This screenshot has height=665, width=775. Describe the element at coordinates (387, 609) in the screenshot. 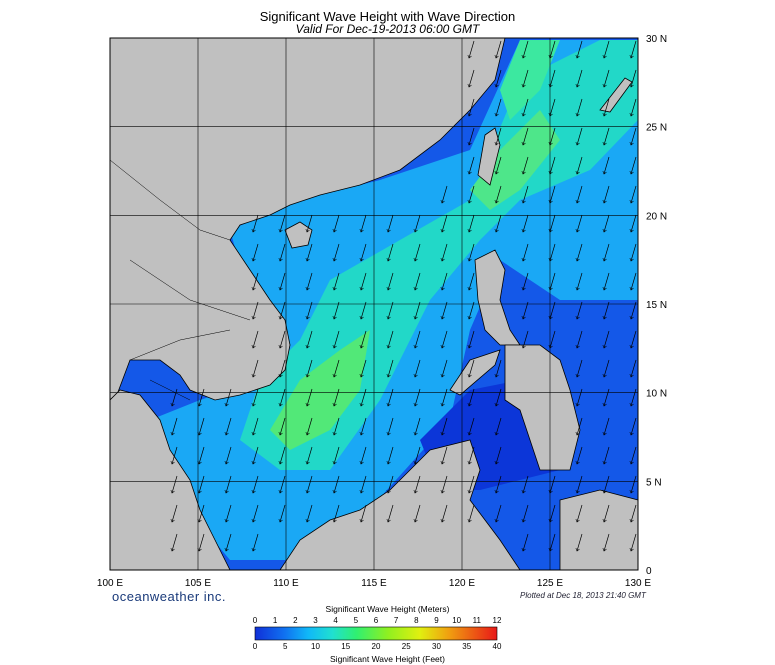

I see `legend-meters-title: Significant Wave Height (Meters)` at that location.